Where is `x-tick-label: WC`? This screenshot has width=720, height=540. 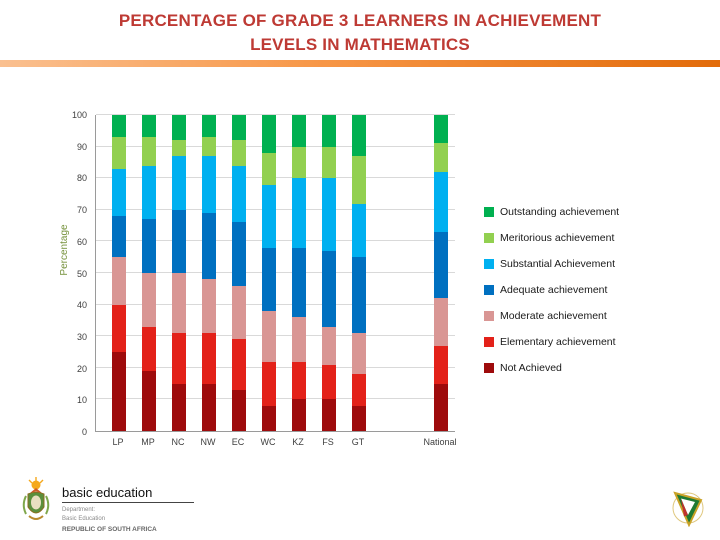 x-tick-label: WC is located at coordinates (268, 442).